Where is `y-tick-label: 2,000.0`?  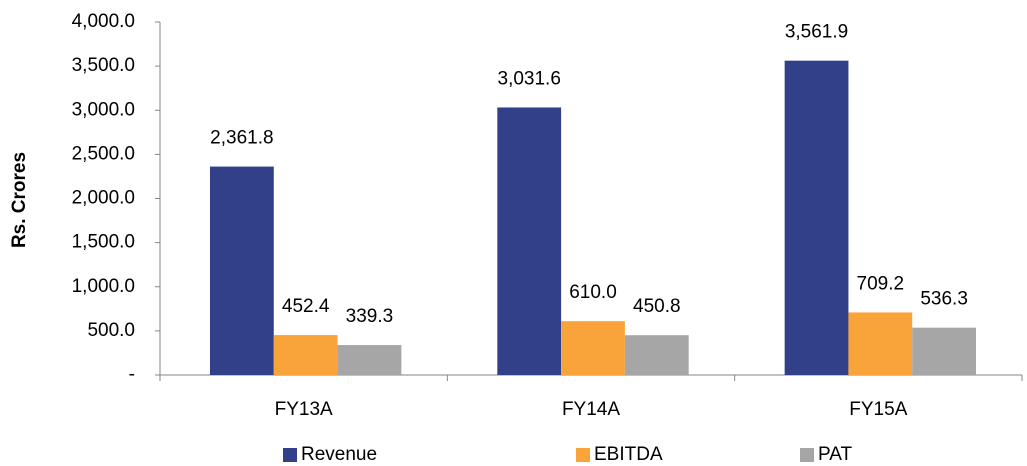 y-tick-label: 2,000.0 is located at coordinates (103, 198).